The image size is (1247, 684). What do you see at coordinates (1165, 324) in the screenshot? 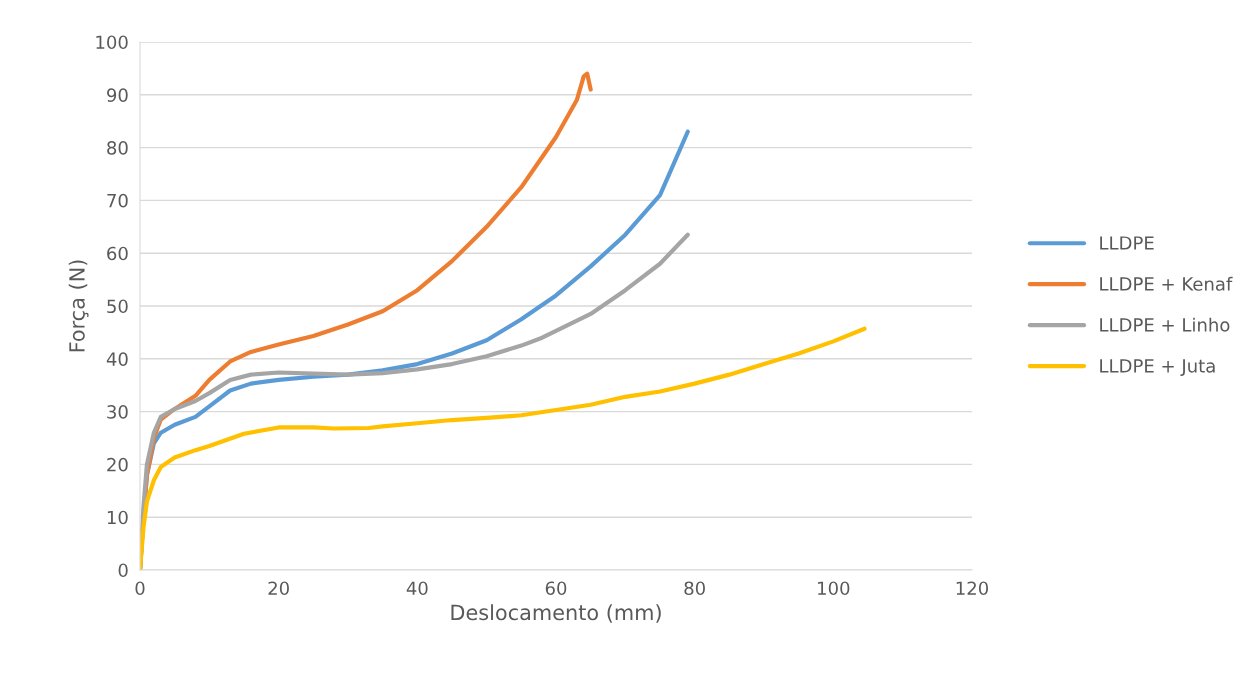
I see `legend-label: LLDPE + Linho` at bounding box center [1165, 324].